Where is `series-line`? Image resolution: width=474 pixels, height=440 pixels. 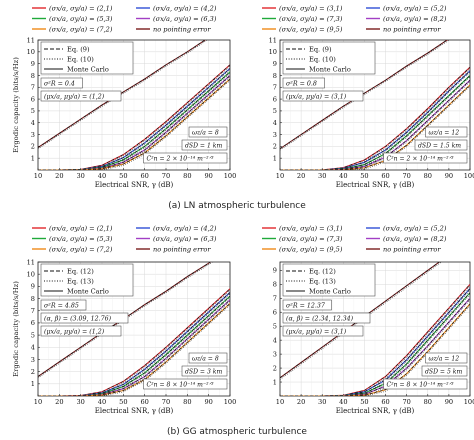 series-line is located at coordinates (364, 95).